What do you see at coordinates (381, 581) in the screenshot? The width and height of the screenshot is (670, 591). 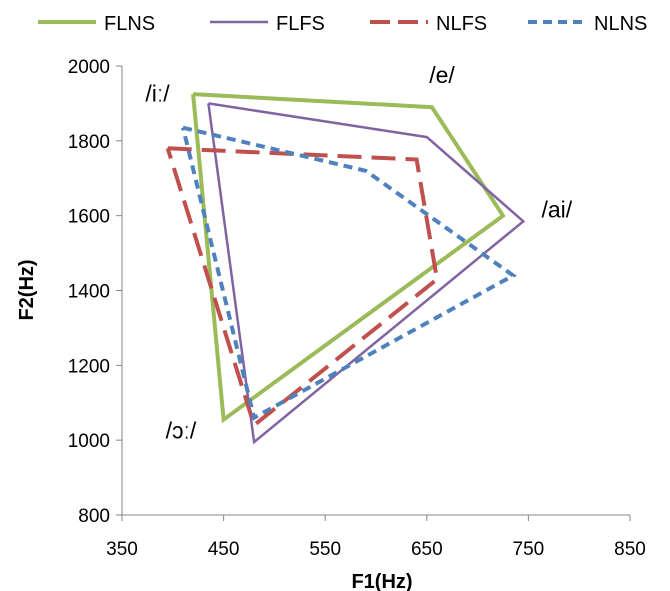 I see `x-axis-label: F1(Hz)` at bounding box center [381, 581].